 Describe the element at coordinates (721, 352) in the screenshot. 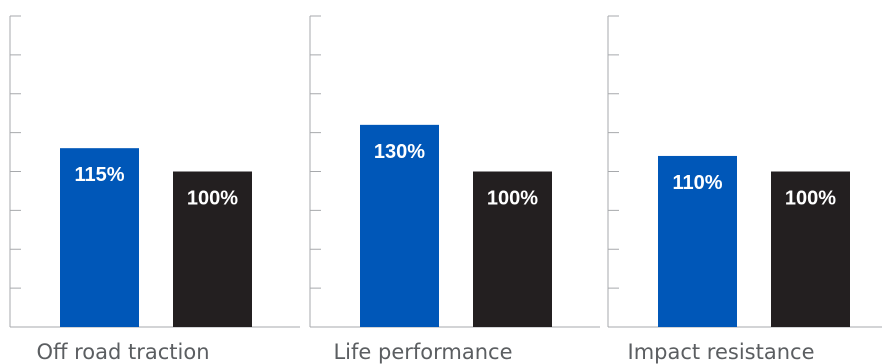

I see `category-label: Impact resistance` at that location.